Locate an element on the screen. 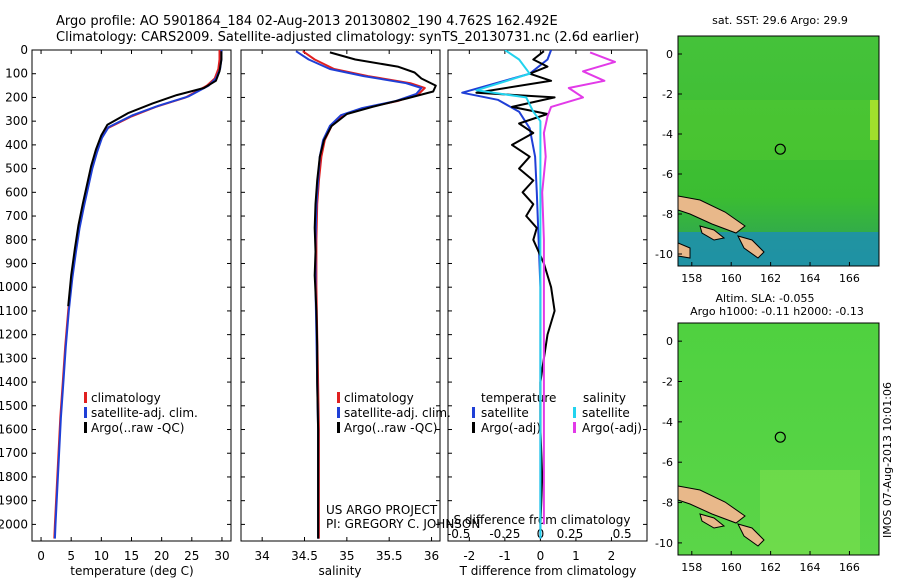 The height and width of the screenshot is (580, 900). legend-swatch-argo is located at coordinates (338, 427).